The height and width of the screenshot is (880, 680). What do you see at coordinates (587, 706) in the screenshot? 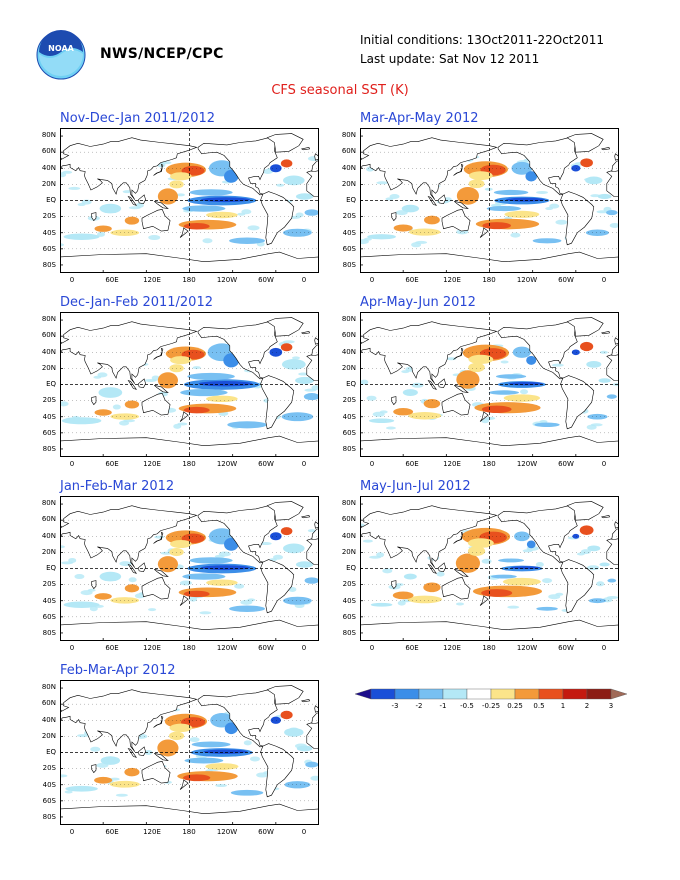
I see `colorbar-tick-label: 2` at bounding box center [587, 706].